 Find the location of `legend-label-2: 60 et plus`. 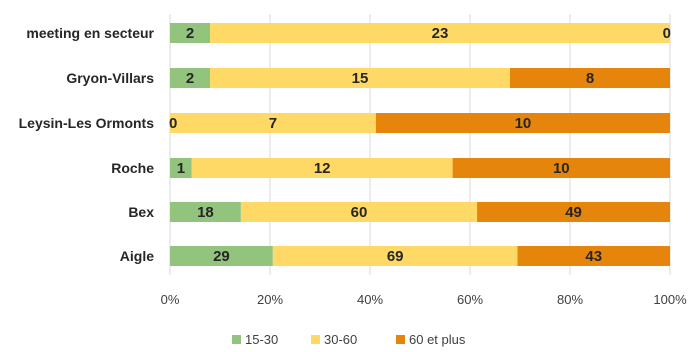

legend-label-2: 60 et plus is located at coordinates (437, 339).